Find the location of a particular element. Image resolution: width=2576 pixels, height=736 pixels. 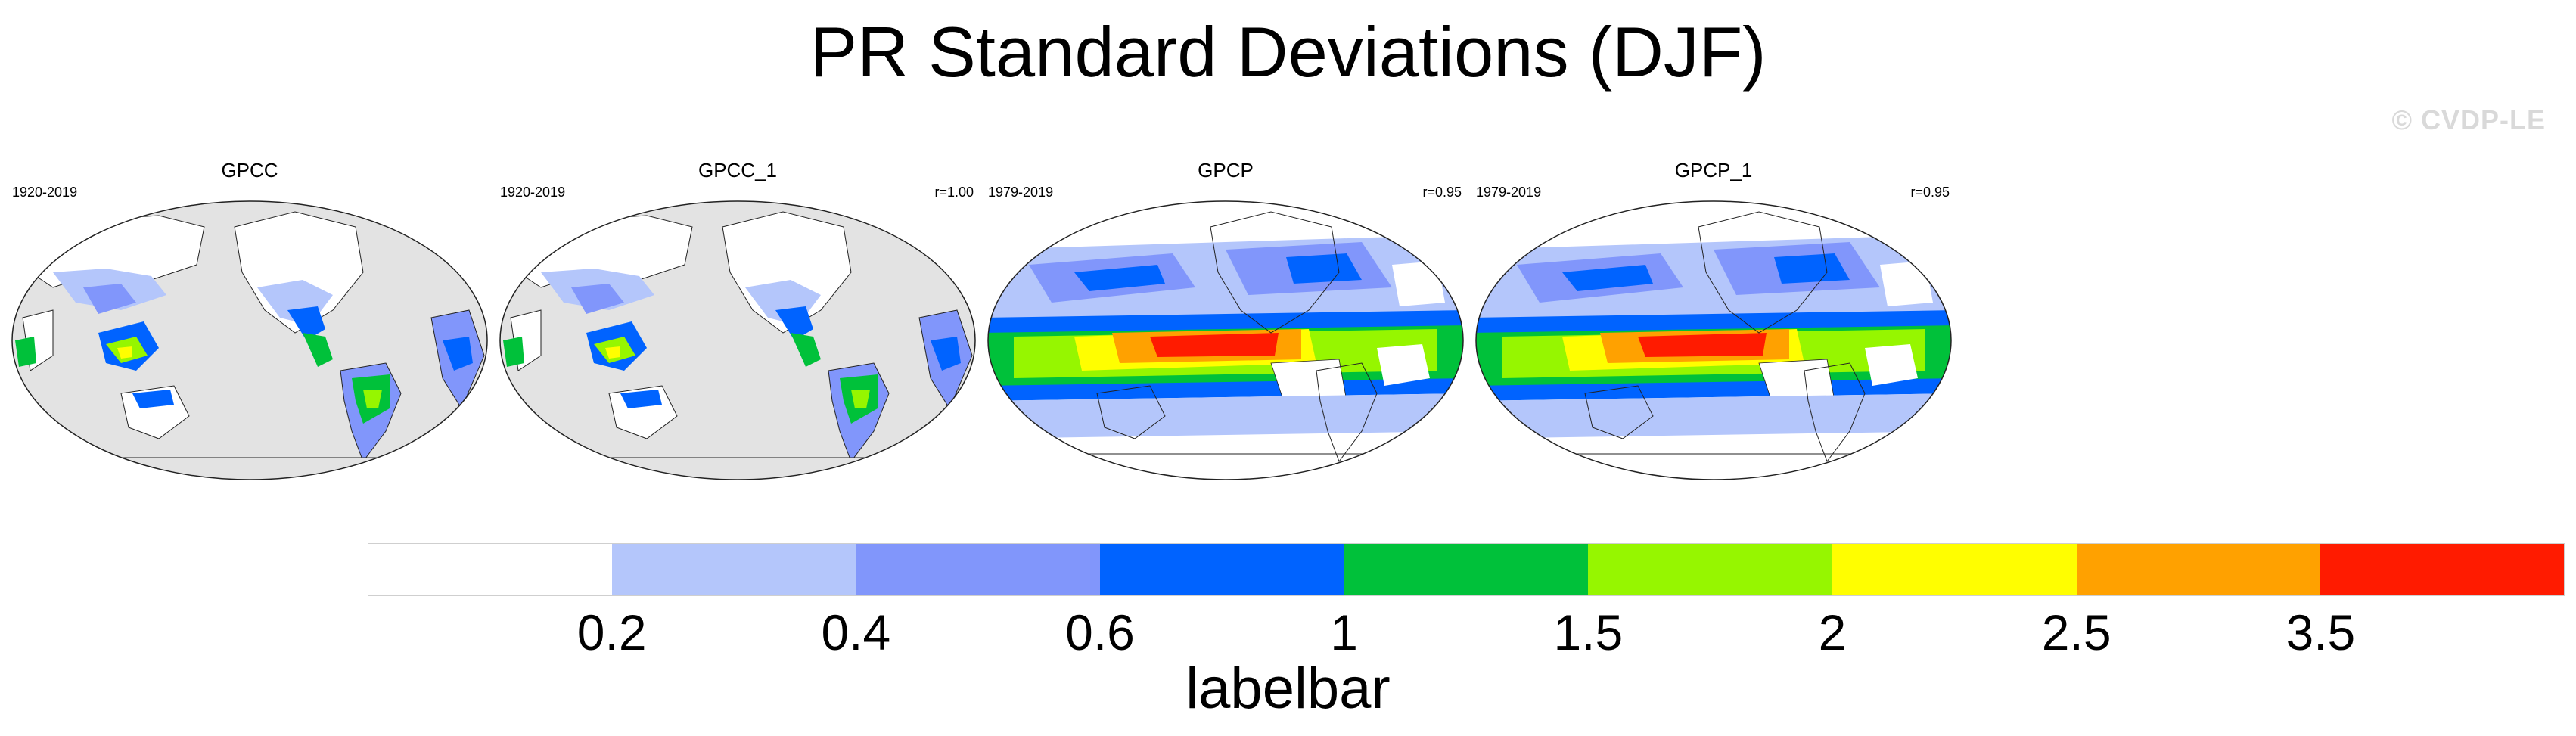

figure-title: PR Standard Deviations (DJF) is located at coordinates (1288, 52).